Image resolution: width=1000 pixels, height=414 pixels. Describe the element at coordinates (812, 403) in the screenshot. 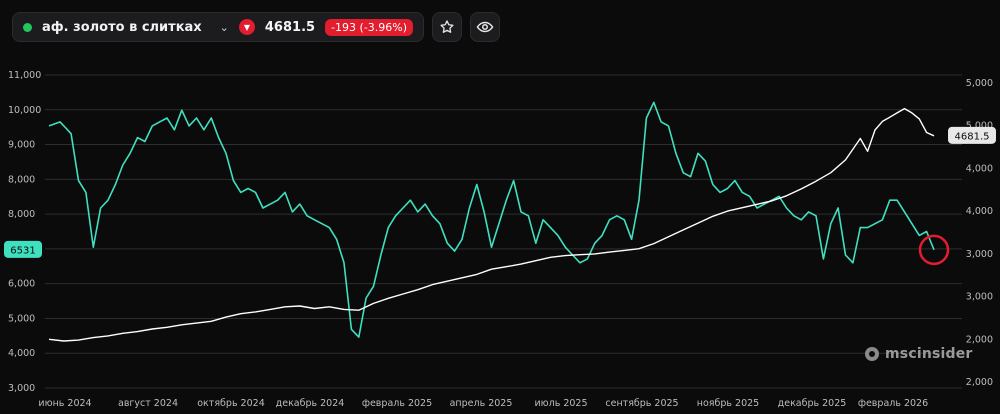

I see `x-tick-label: декабрь 2025` at that location.